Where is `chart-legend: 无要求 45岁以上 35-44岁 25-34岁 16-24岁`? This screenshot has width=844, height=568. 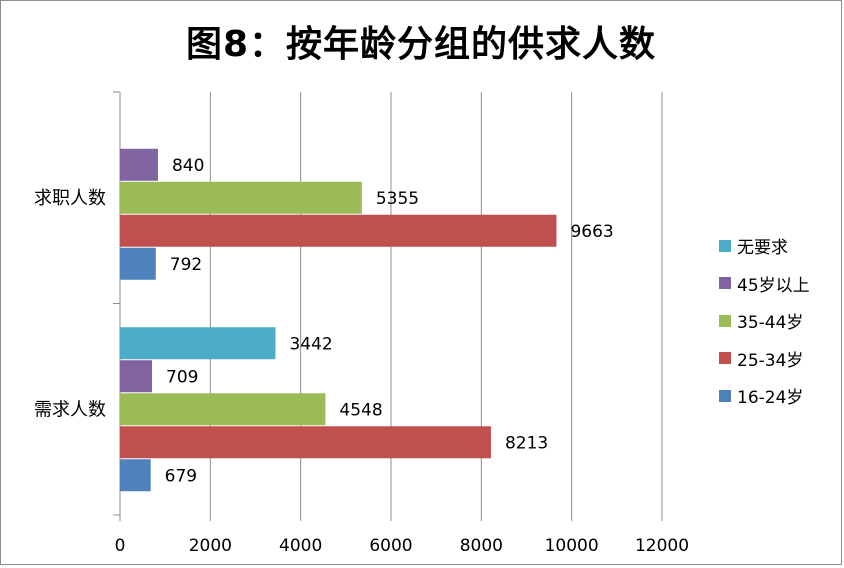
chart-legend: 无要求 45岁以上 35-44岁 25-34岁 16-24岁 is located at coordinates (779, 321).